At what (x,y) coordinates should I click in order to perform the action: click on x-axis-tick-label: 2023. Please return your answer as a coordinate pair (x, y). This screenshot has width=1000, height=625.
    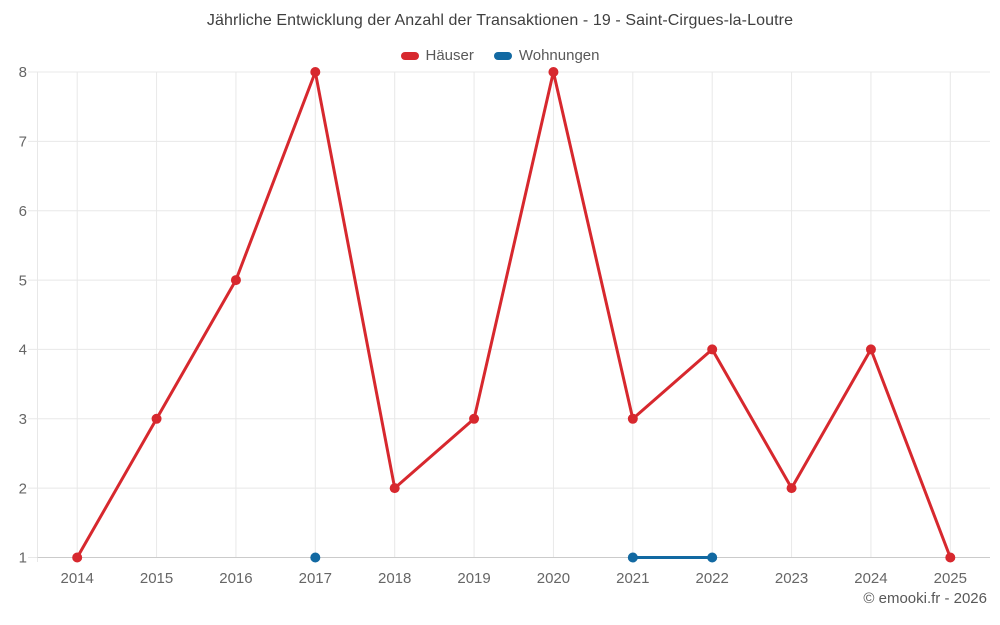
    Looking at the image, I should click on (791, 578).